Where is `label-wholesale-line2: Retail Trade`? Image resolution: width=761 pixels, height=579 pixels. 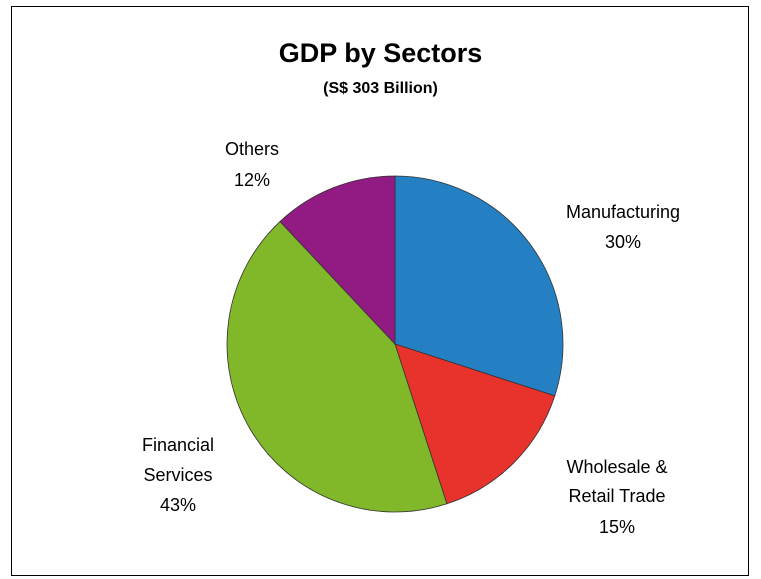 label-wholesale-line2: Retail Trade is located at coordinates (616, 496).